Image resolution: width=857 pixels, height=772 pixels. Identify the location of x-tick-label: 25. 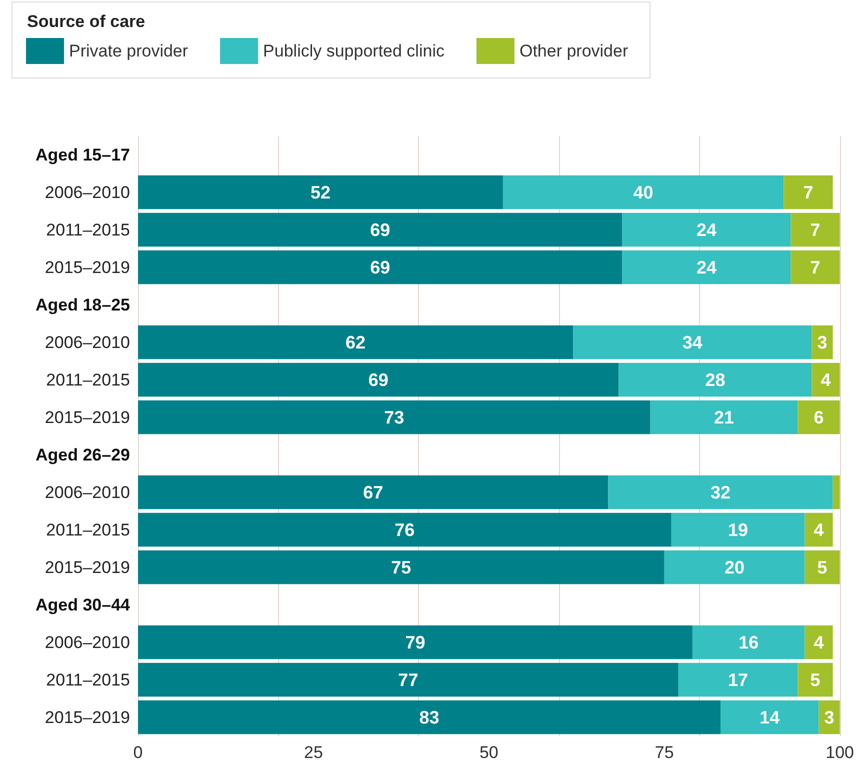
(313, 752).